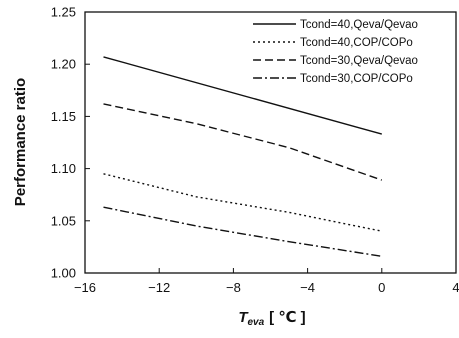 This screenshot has width=459, height=338. What do you see at coordinates (356, 79) in the screenshot?
I see `legend-label-4: Tcond=30,COP/COPo` at bounding box center [356, 79].